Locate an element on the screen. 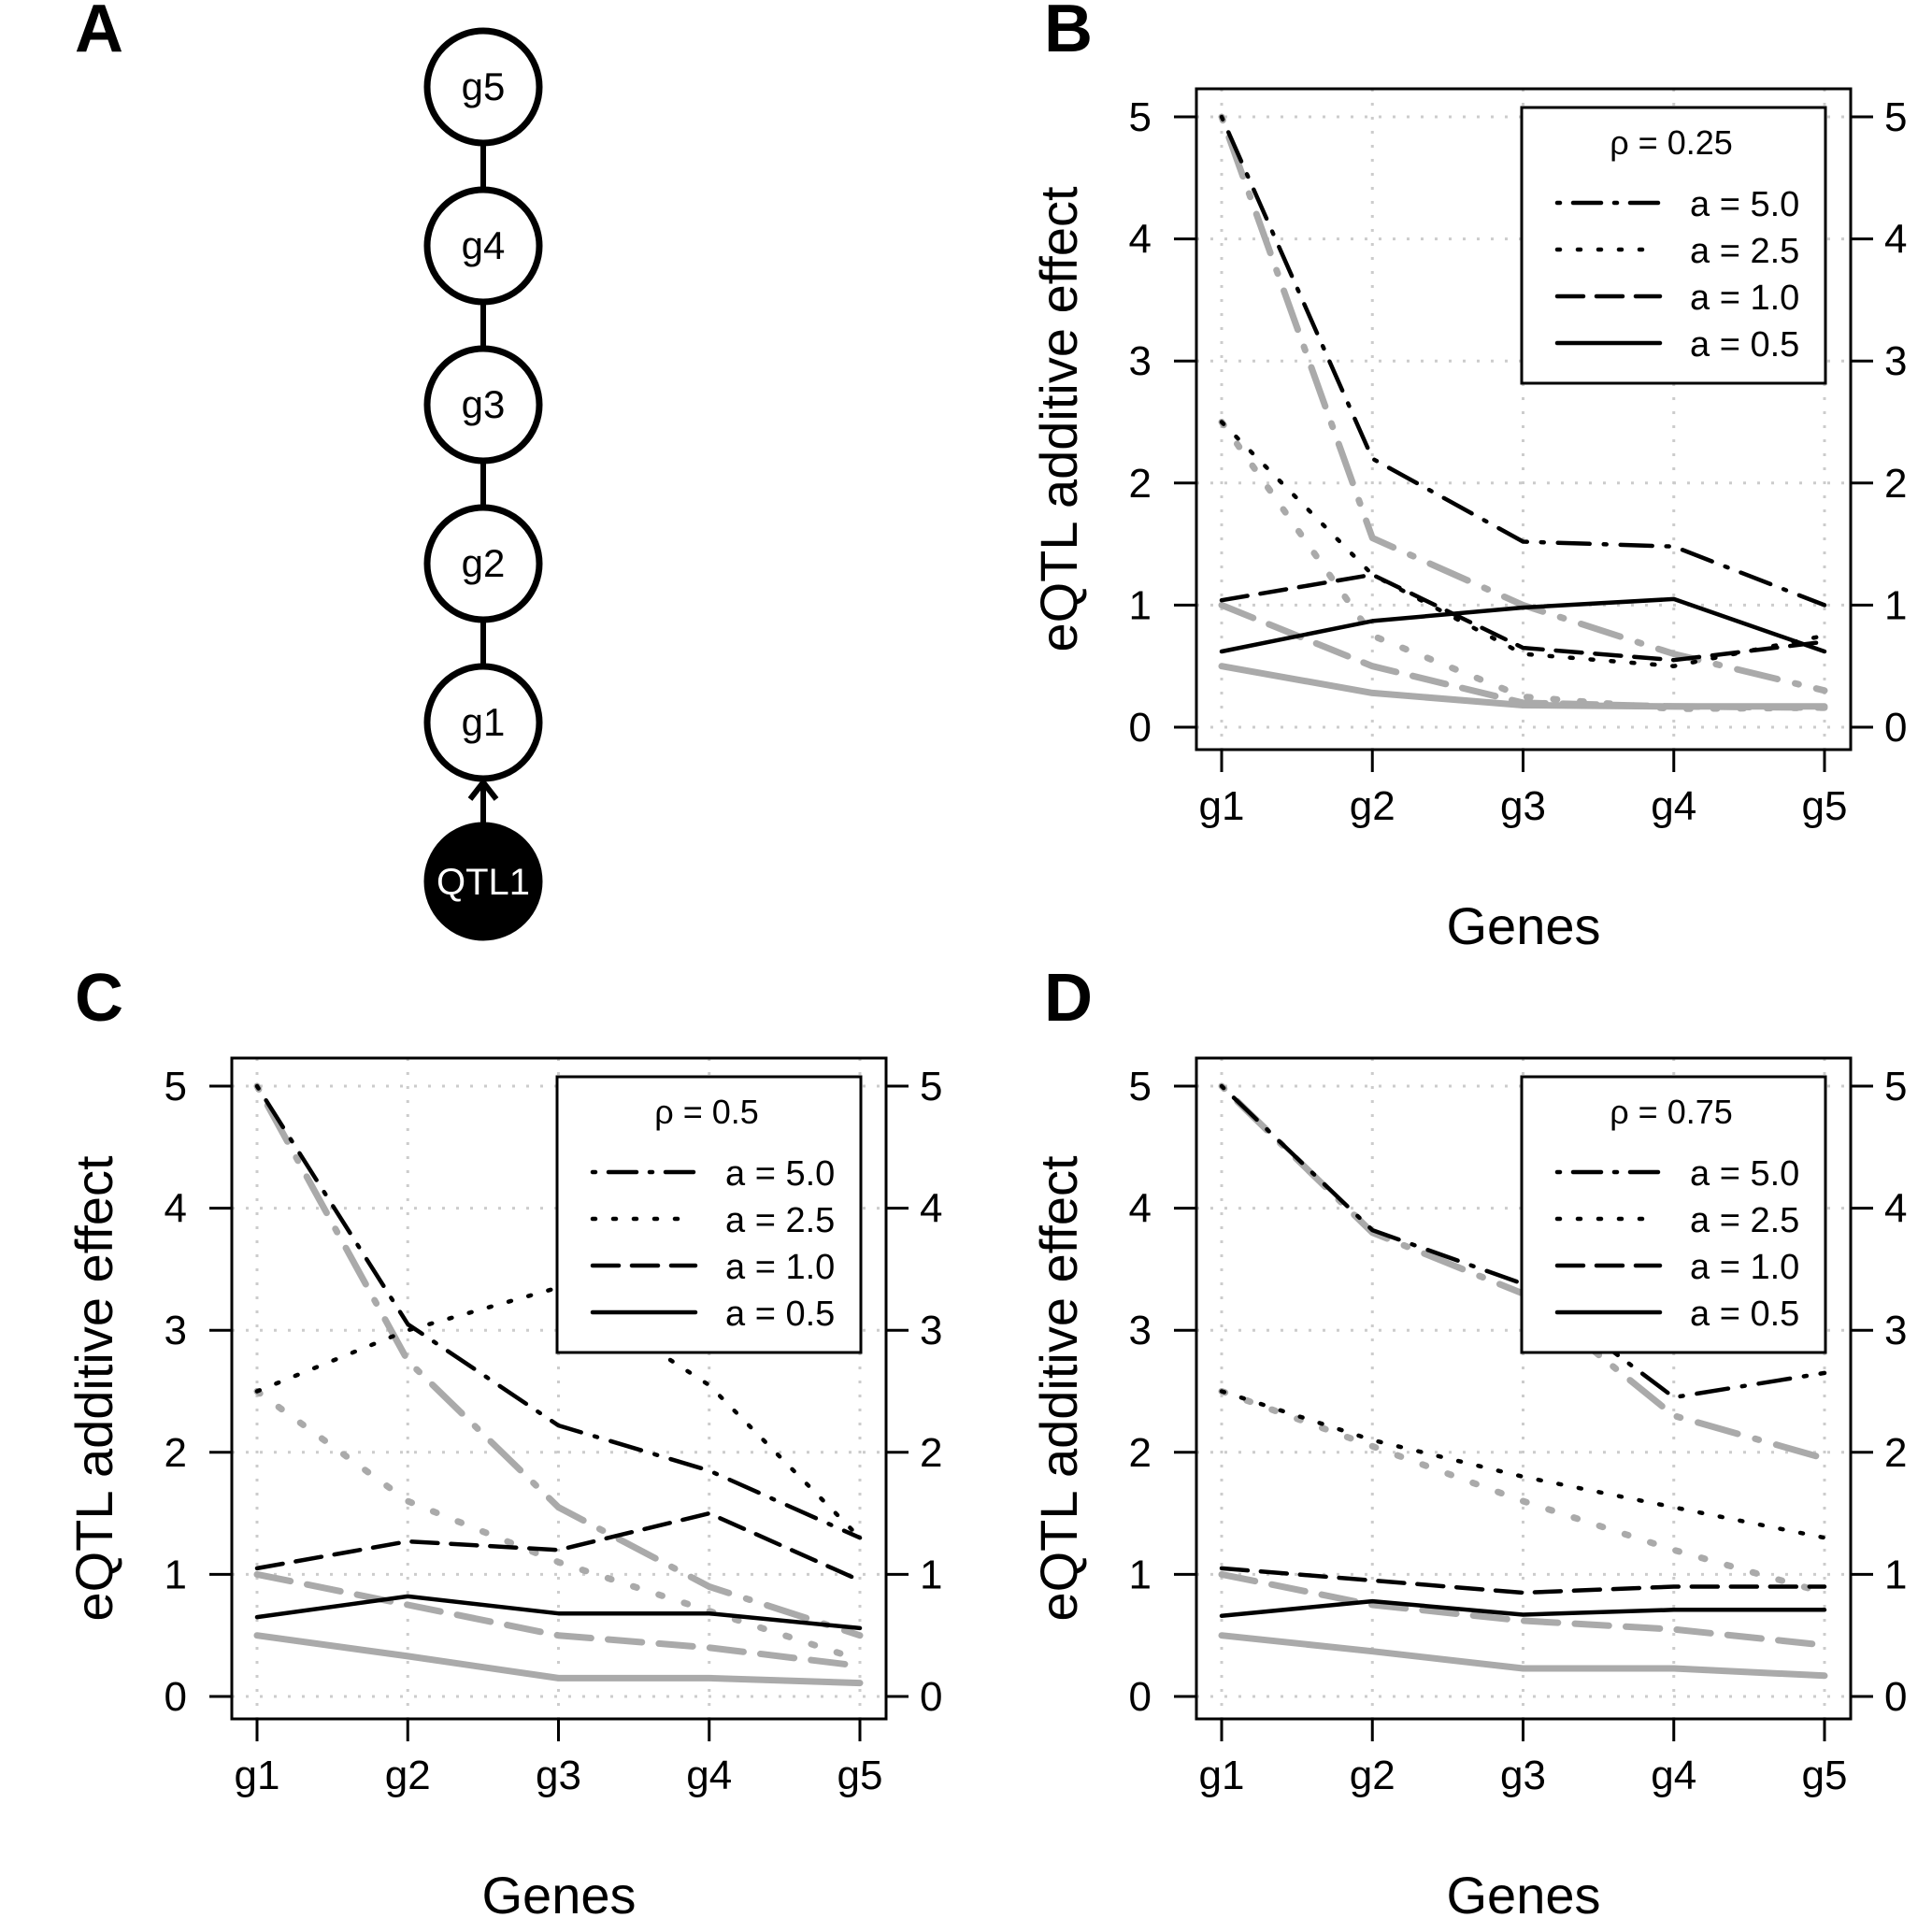 Image resolution: width=1932 pixels, height=1932 pixels. node-label-g1: g1 is located at coordinates (484, 722).